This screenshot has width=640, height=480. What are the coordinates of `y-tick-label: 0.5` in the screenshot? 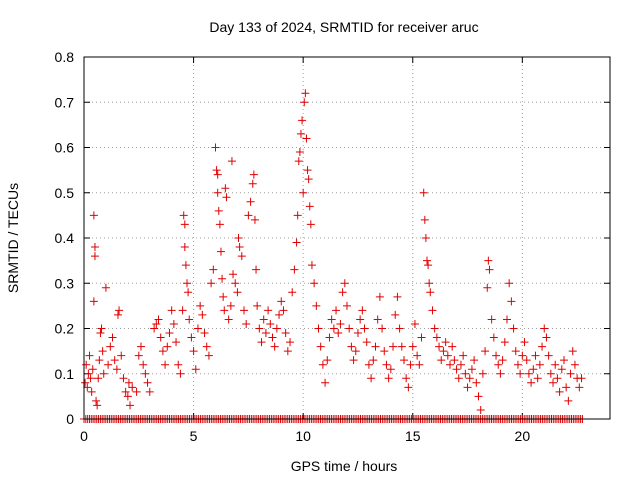 It's located at (65, 193).